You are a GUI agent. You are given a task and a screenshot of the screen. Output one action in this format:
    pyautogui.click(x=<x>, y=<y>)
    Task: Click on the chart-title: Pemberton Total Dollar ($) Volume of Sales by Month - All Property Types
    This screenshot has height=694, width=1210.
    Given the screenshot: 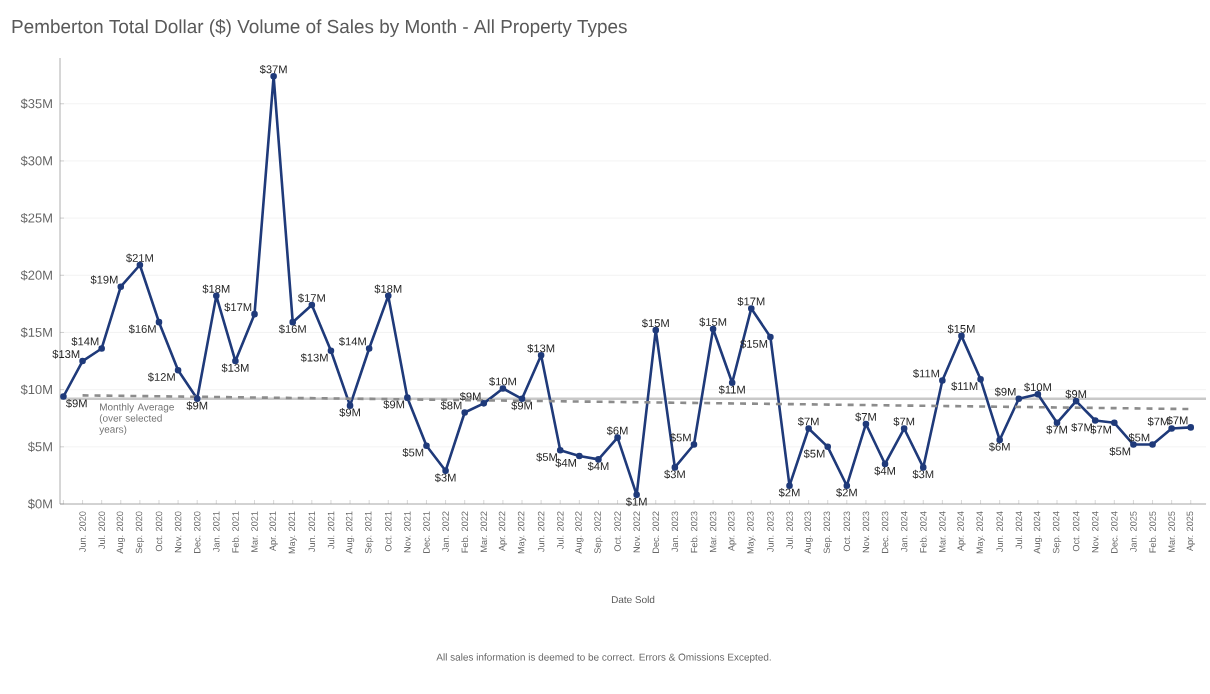 What is the action you would take?
    pyautogui.click(x=319, y=28)
    